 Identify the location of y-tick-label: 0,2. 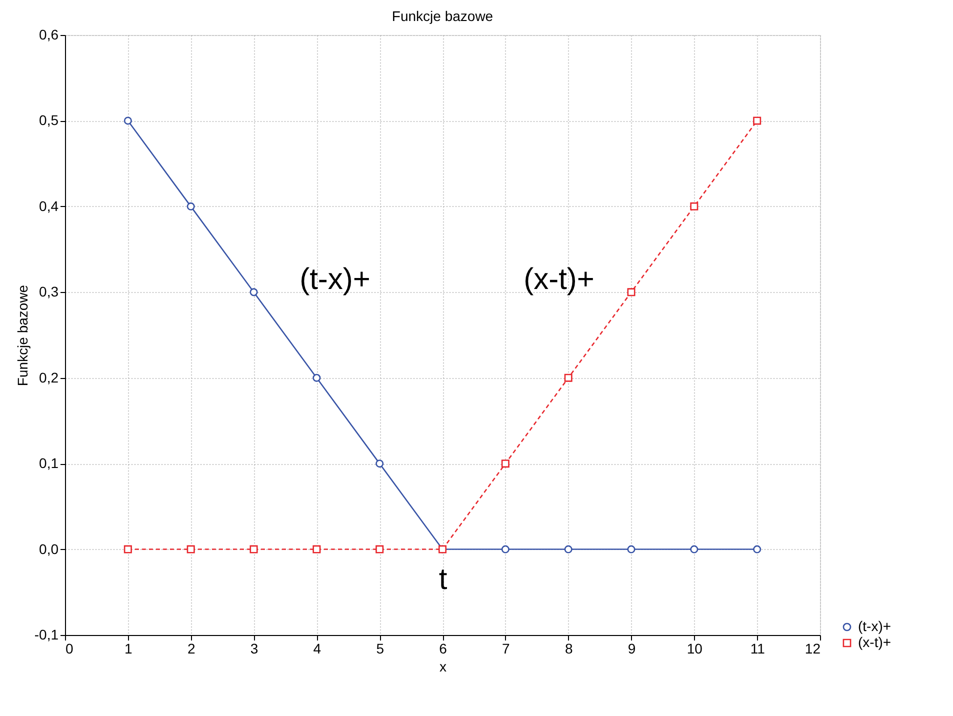
(49, 377).